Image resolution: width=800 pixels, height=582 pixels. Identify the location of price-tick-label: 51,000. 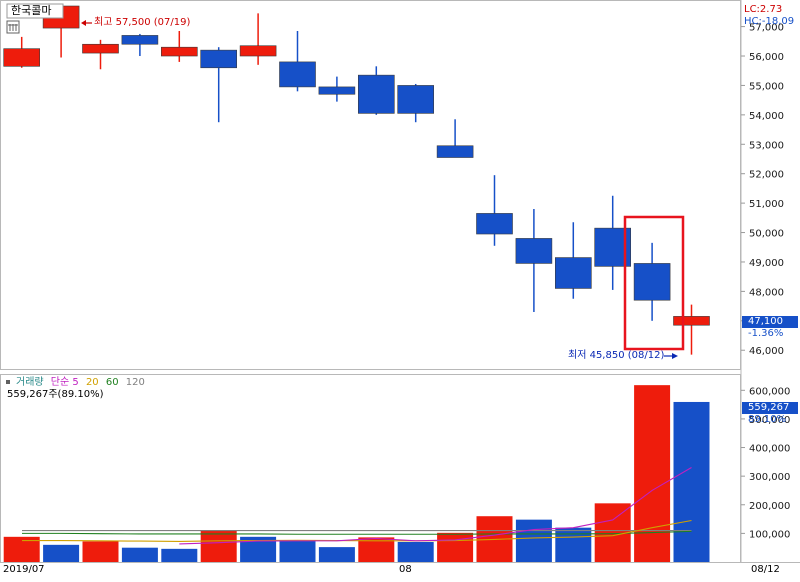
(766, 204).